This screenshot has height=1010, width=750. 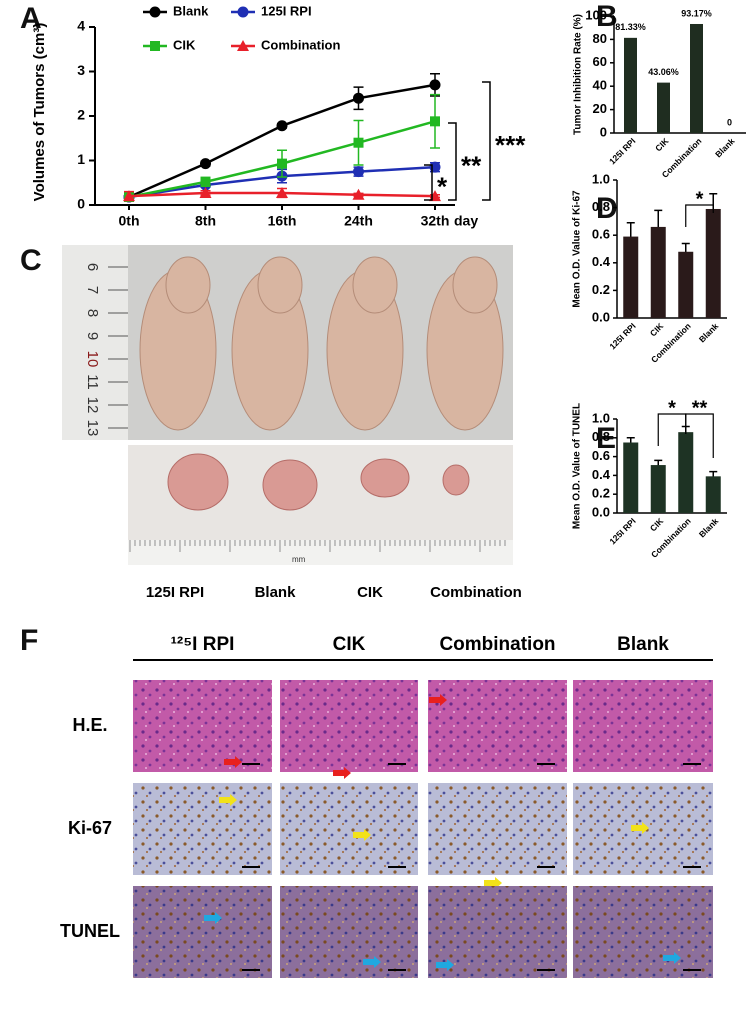 I want to click on value-label: 43.06%, so click(x=663, y=72).